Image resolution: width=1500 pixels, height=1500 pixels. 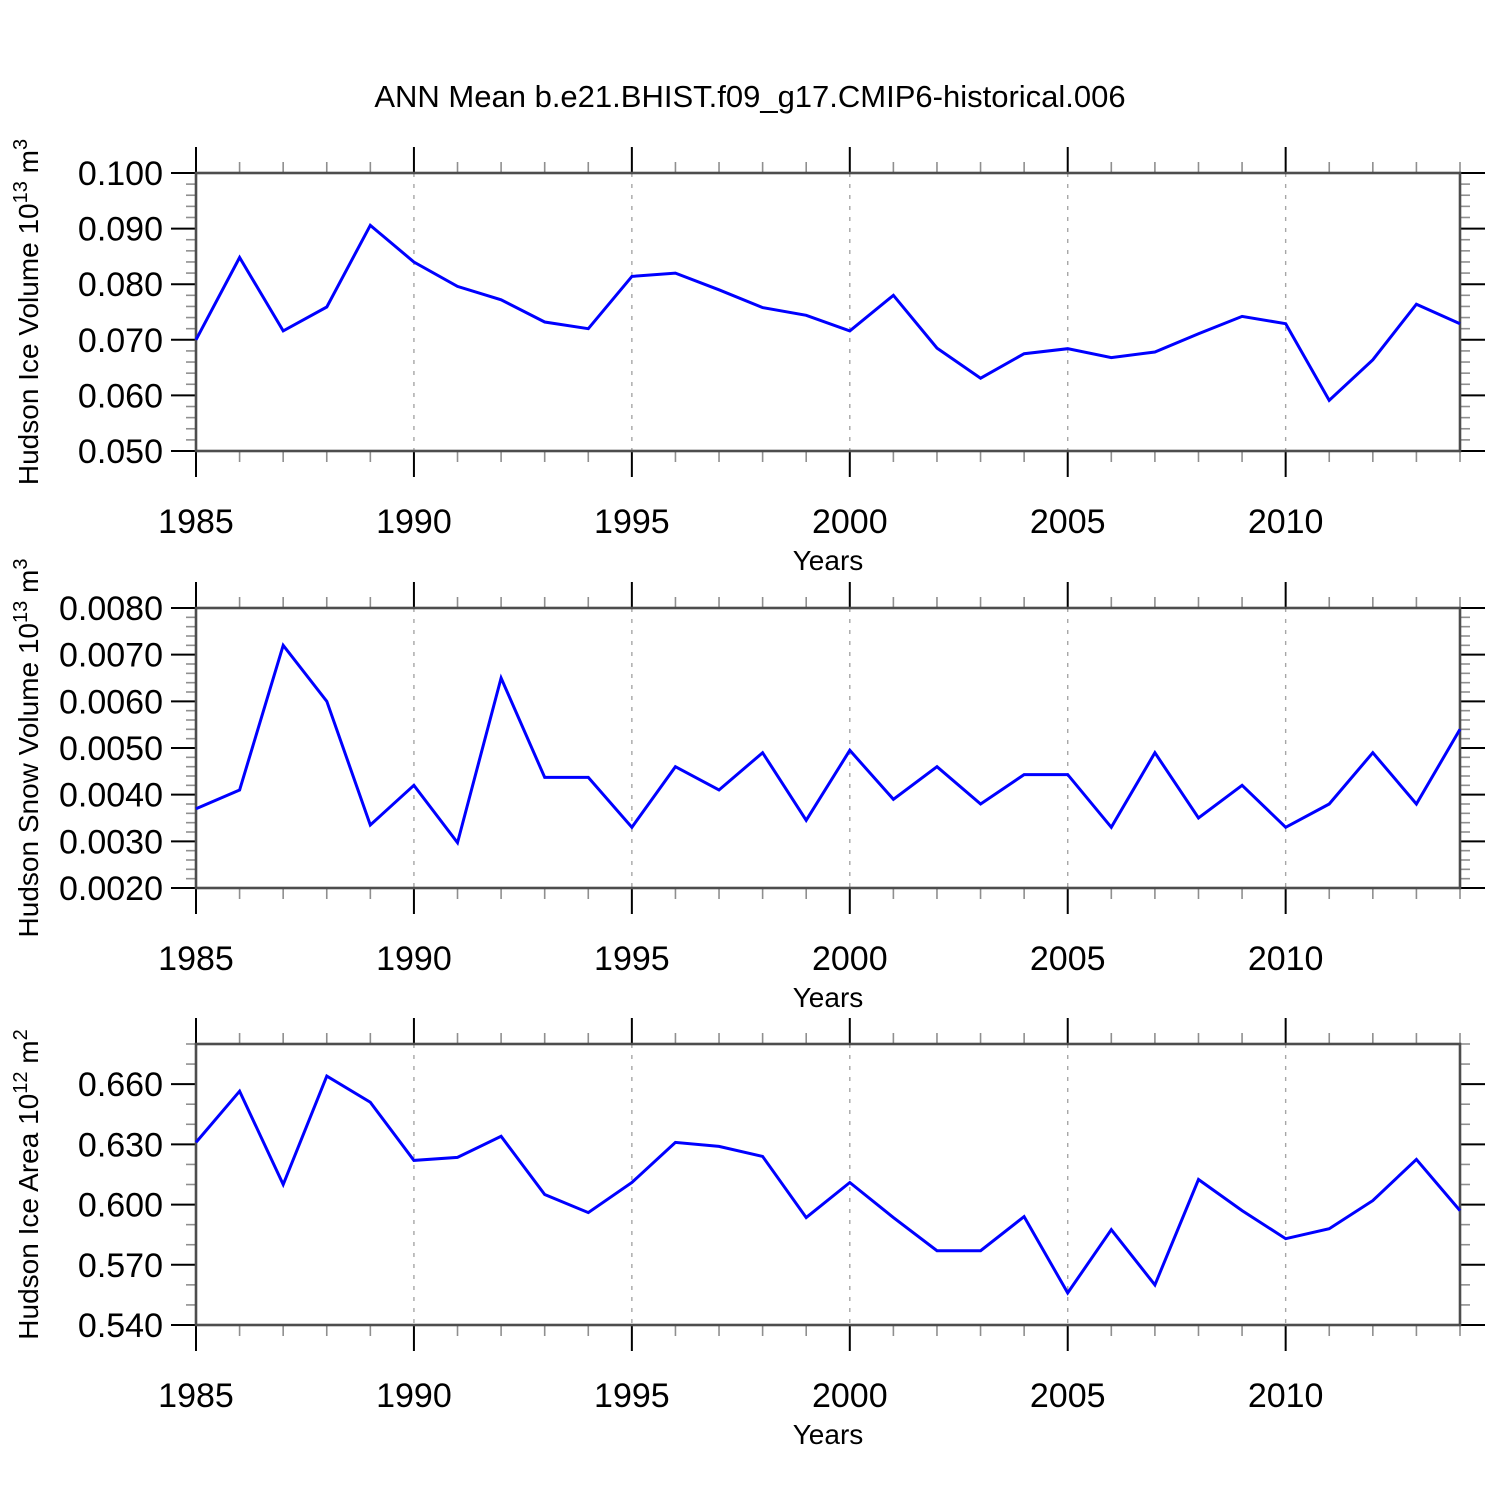 I want to click on y-tick-label: 0.0020, so click(x=111, y=889).